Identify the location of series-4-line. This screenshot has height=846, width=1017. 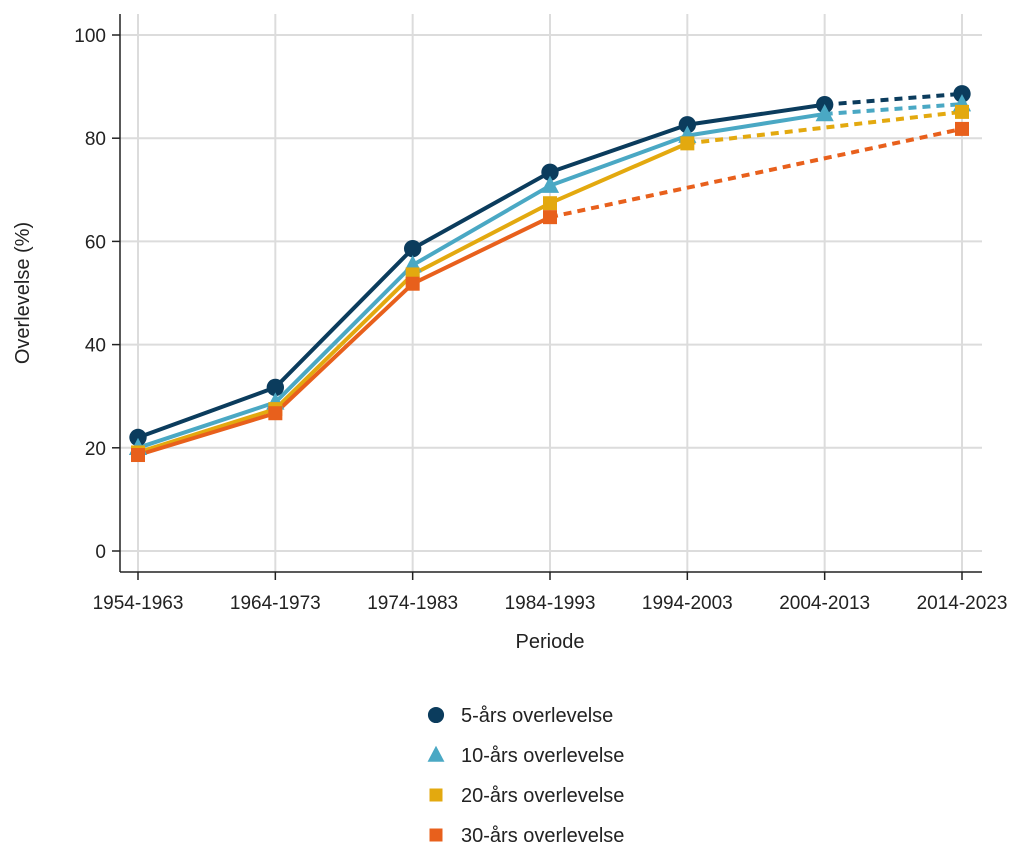
(344, 336).